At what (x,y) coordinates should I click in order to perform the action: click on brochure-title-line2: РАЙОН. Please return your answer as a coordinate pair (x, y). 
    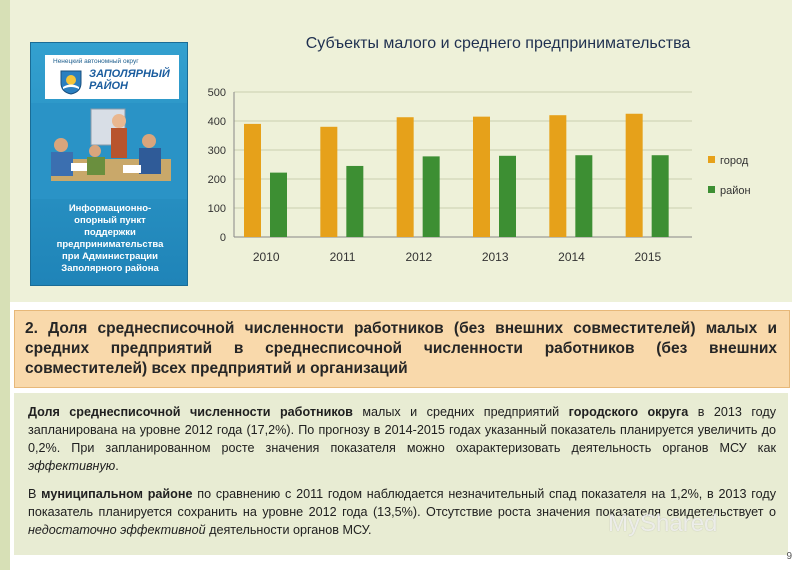
    Looking at the image, I should click on (108, 86).